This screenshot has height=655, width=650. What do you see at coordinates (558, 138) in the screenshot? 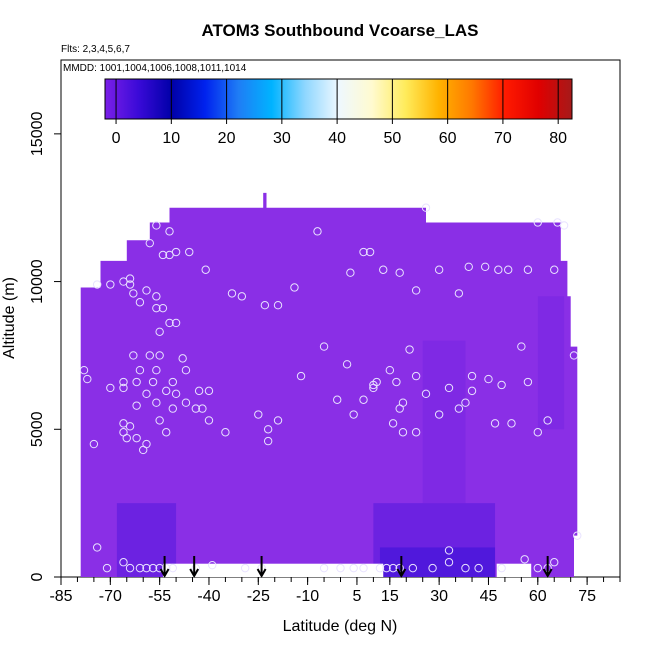
I see `colorbar-tick-label: 80` at bounding box center [558, 138].